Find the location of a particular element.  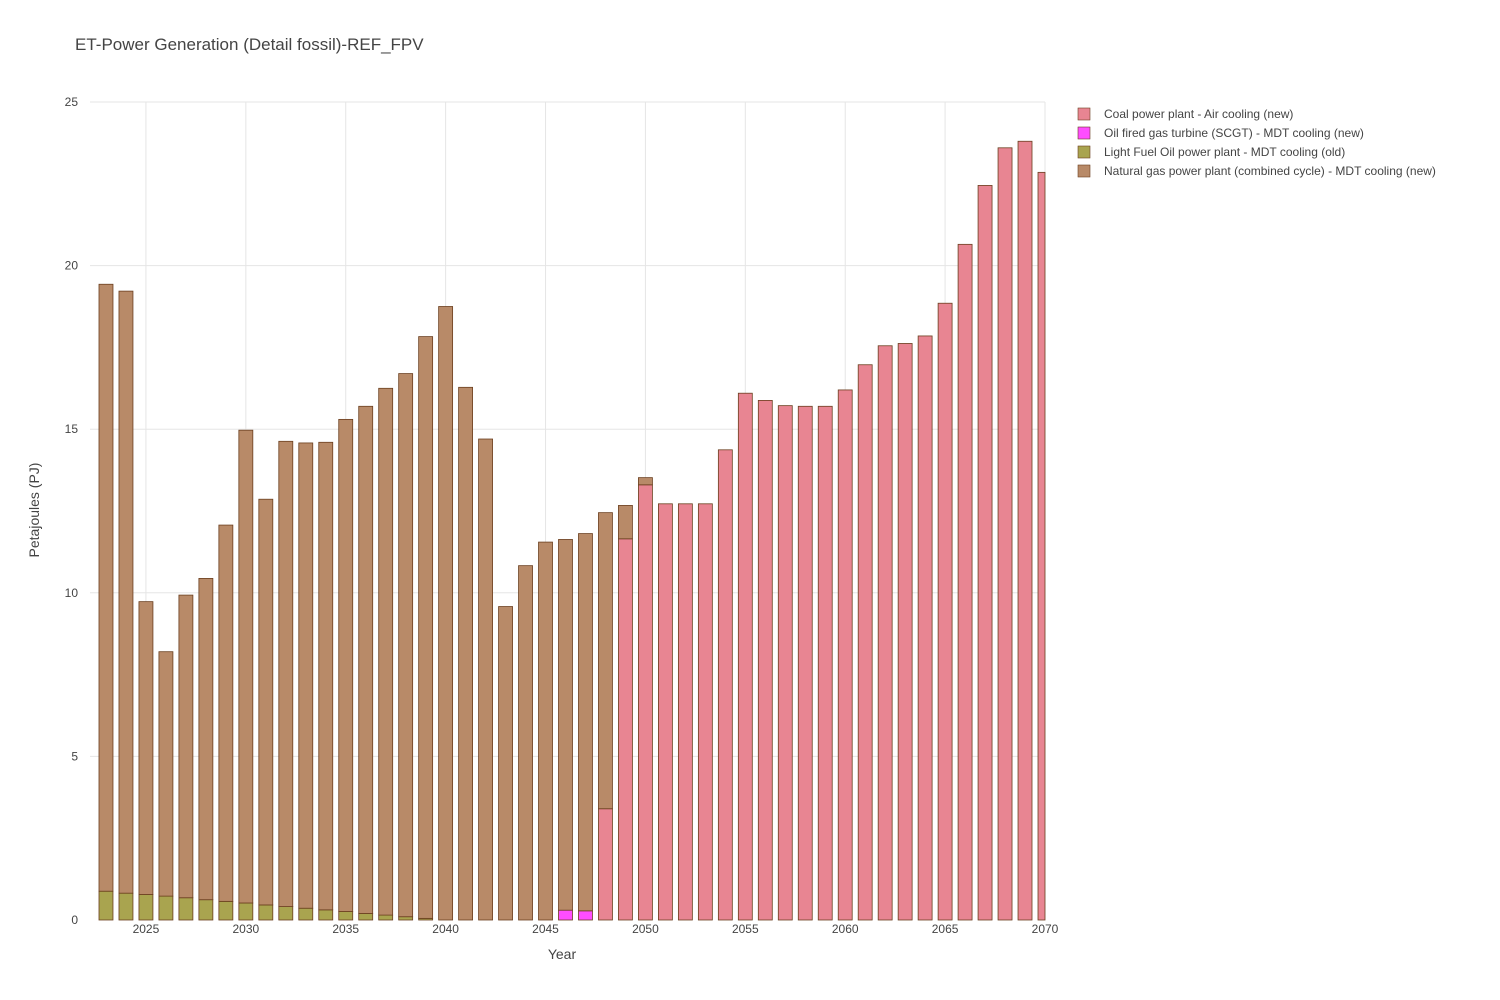

y-tick-label: 25 is located at coordinates (72, 102).